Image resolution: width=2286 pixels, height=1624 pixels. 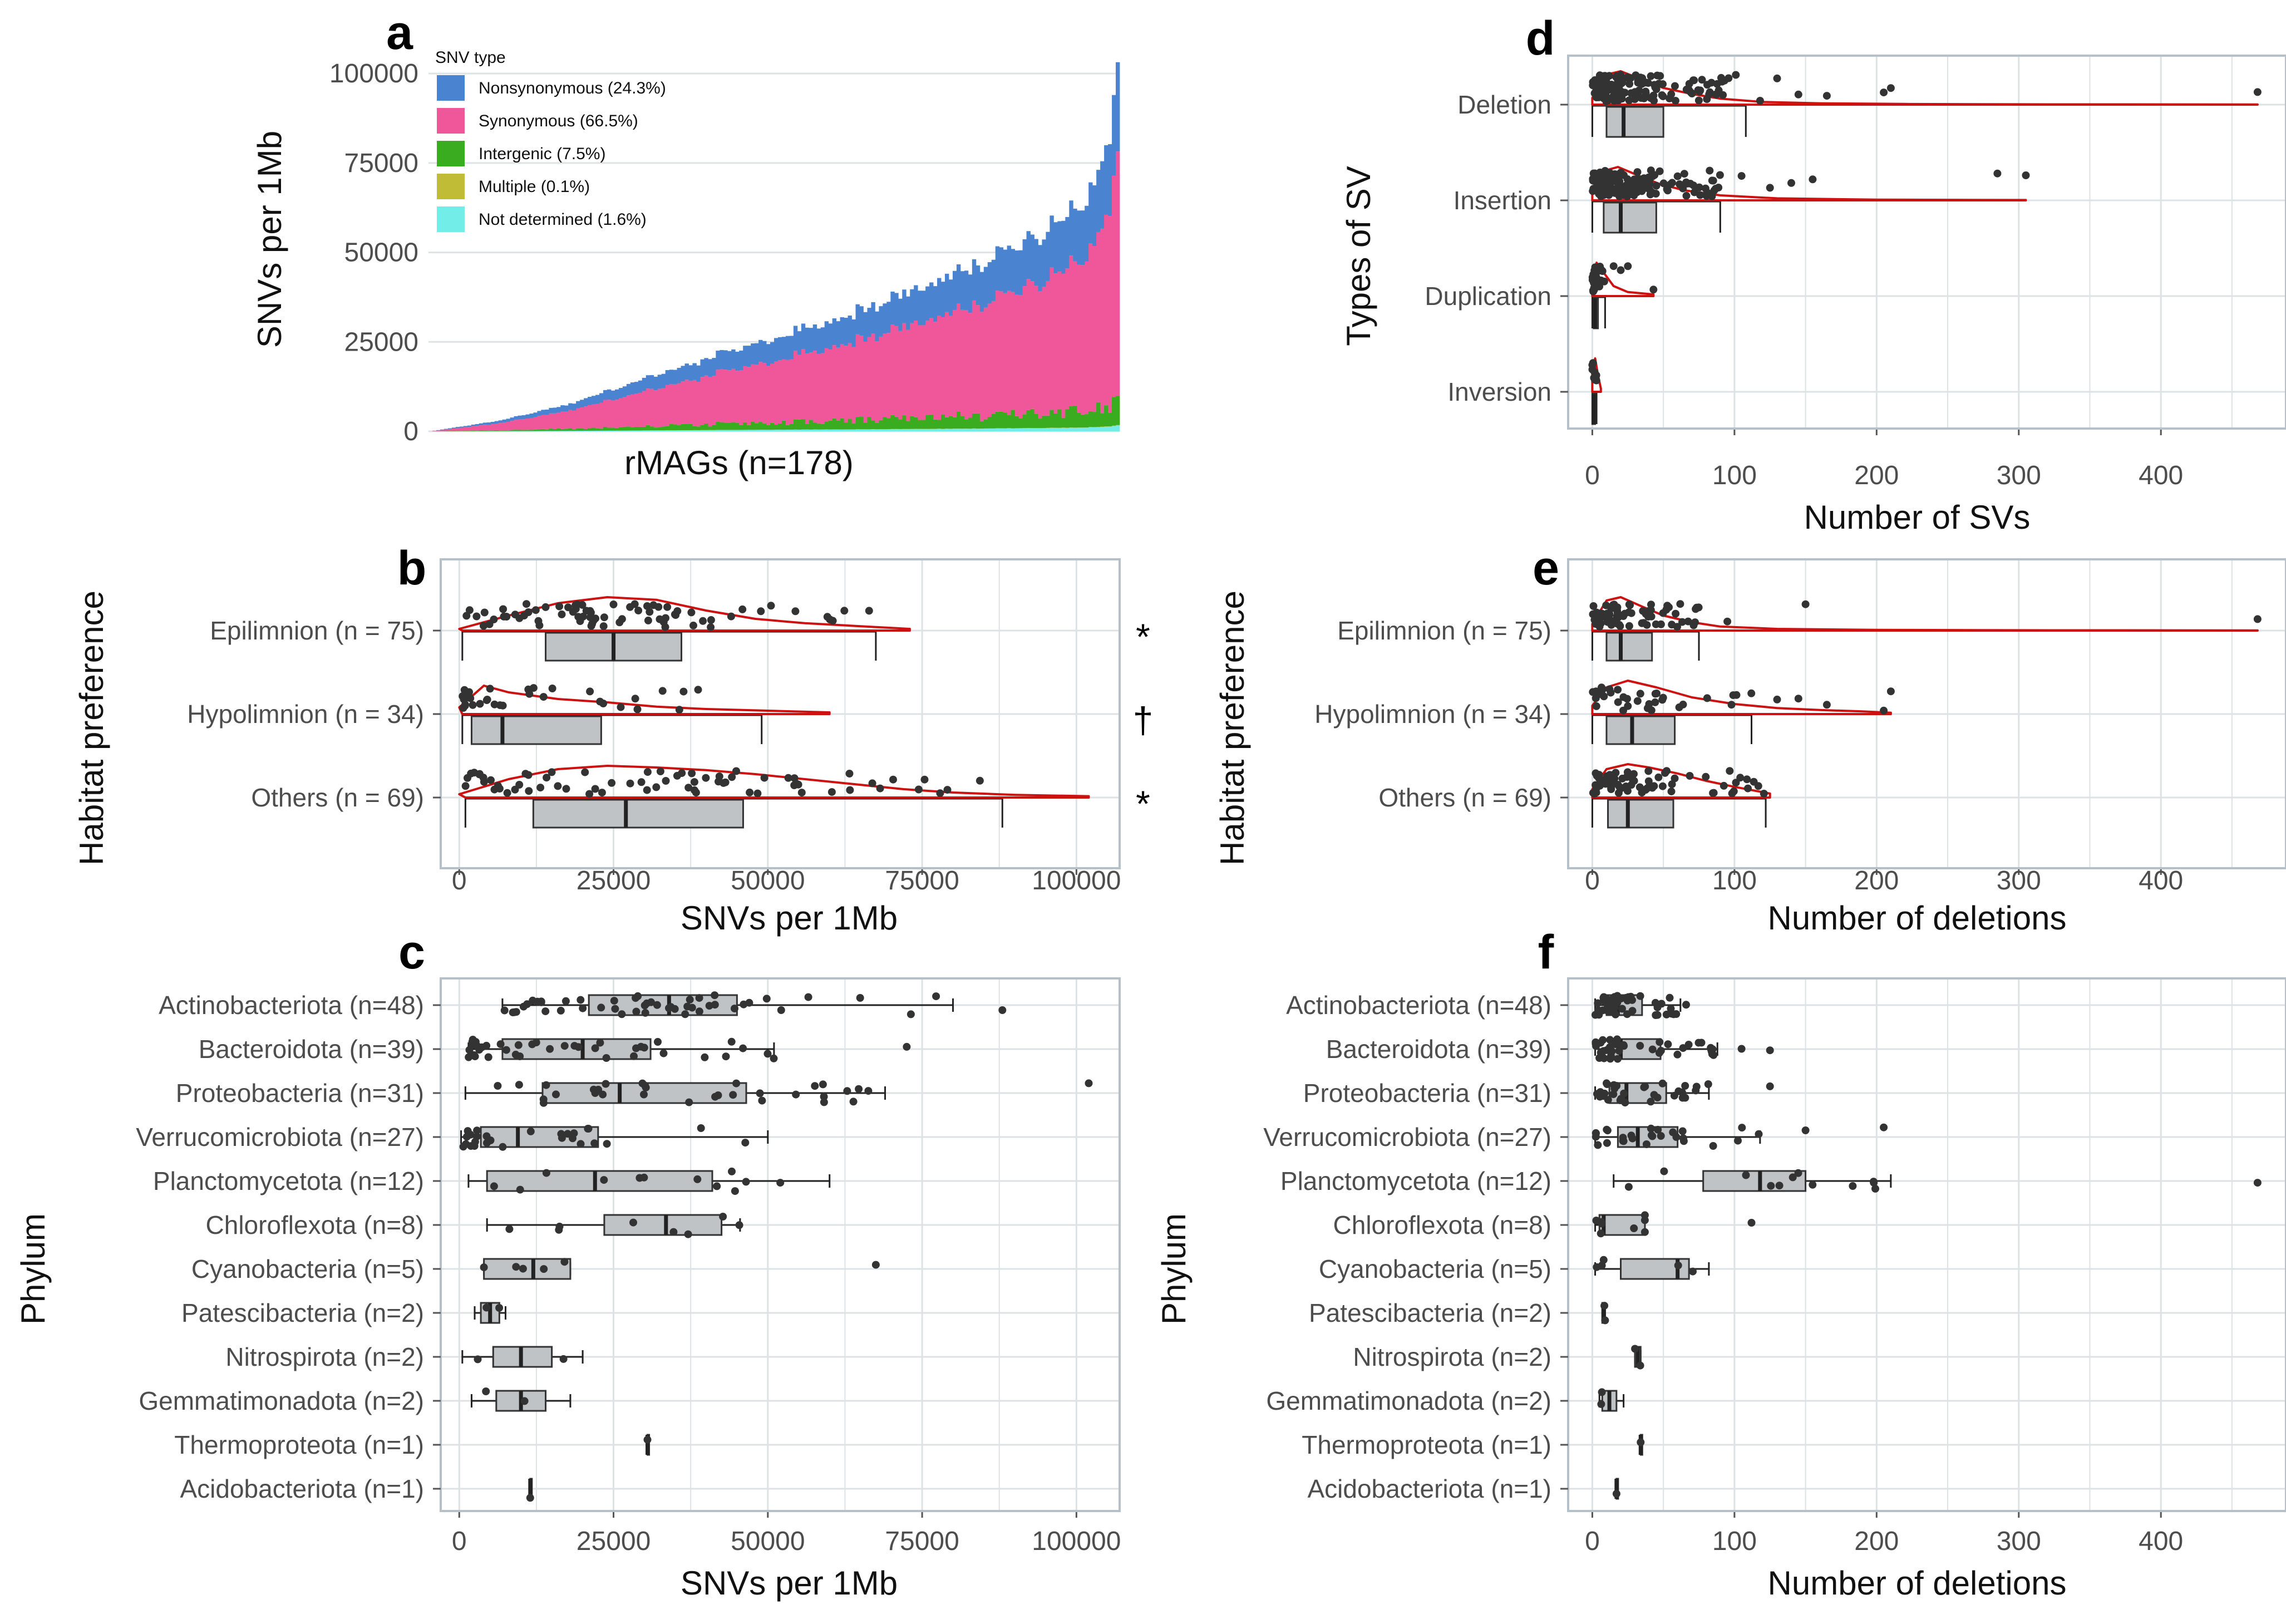 What do you see at coordinates (1464, 798) in the screenshot?
I see `e-row-label: Others (n = 69)` at bounding box center [1464, 798].